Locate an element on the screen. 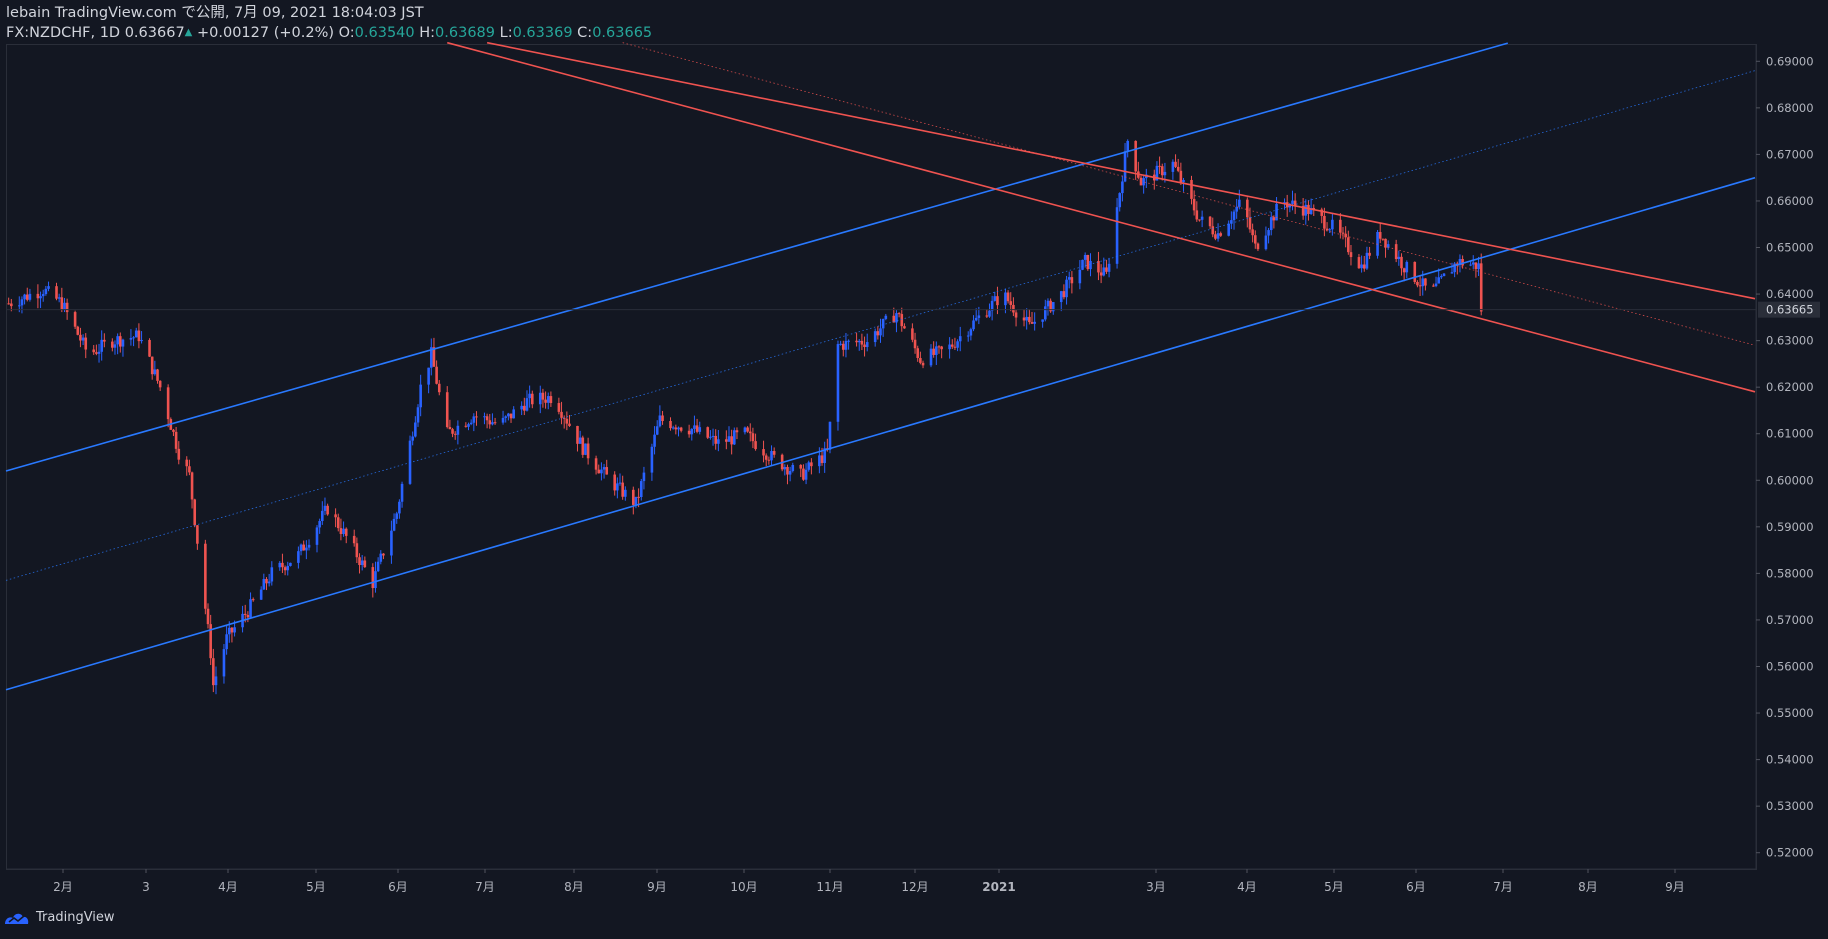  time-tick-label: 9月 is located at coordinates (1675, 887).